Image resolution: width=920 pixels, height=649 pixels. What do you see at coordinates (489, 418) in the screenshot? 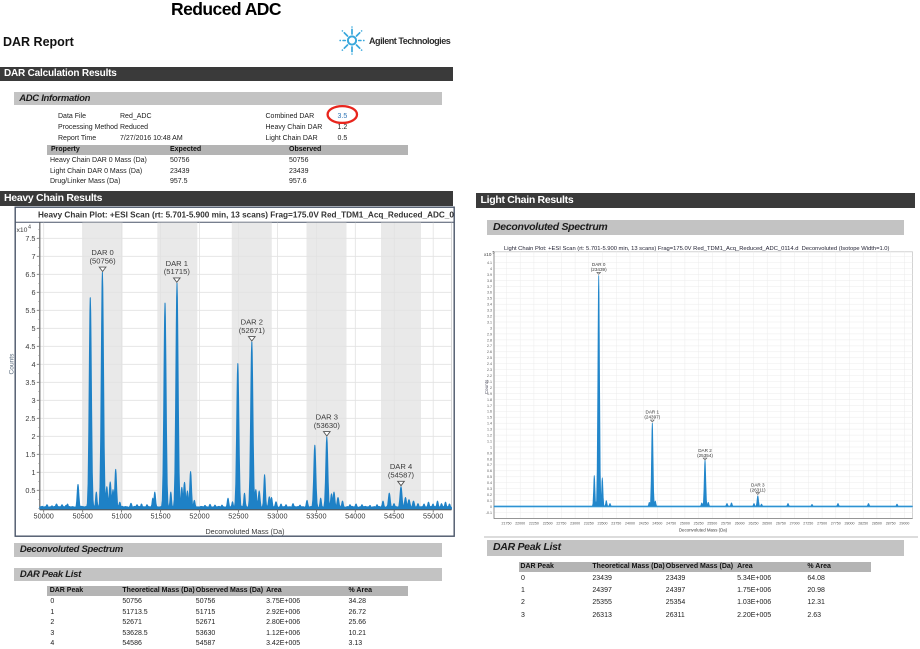
I see `svg-text: 1.5` at bounding box center [489, 418].